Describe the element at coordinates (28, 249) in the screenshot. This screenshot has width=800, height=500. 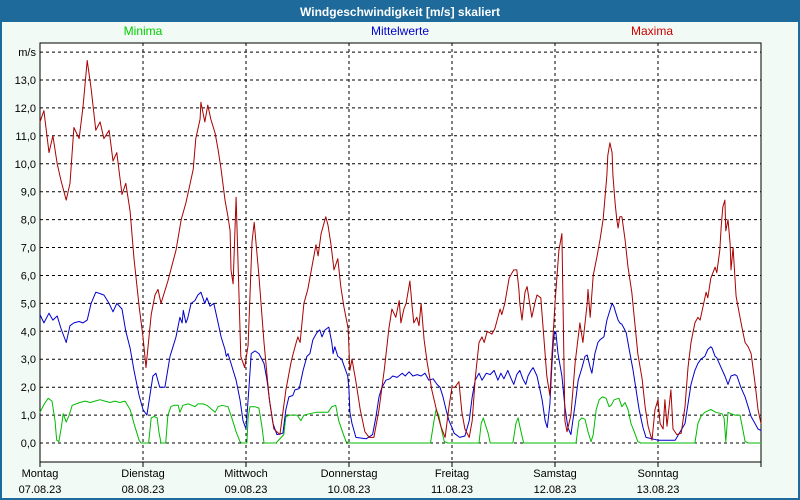
I see `svg-text: 7,0` at that location.